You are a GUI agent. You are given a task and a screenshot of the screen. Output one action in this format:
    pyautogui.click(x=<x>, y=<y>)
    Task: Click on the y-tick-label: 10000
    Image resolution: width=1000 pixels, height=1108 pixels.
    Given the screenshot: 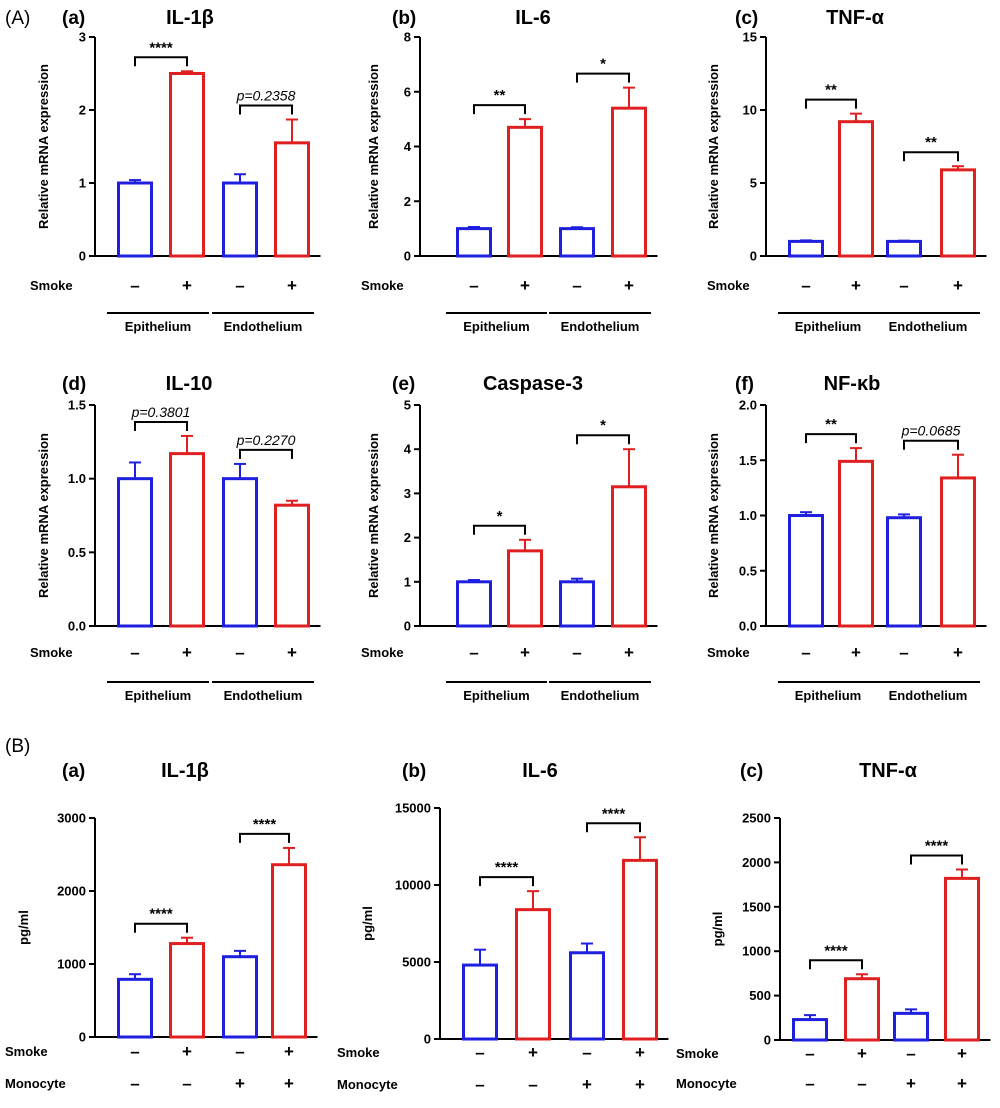 What is the action you would take?
    pyautogui.click(x=413, y=885)
    